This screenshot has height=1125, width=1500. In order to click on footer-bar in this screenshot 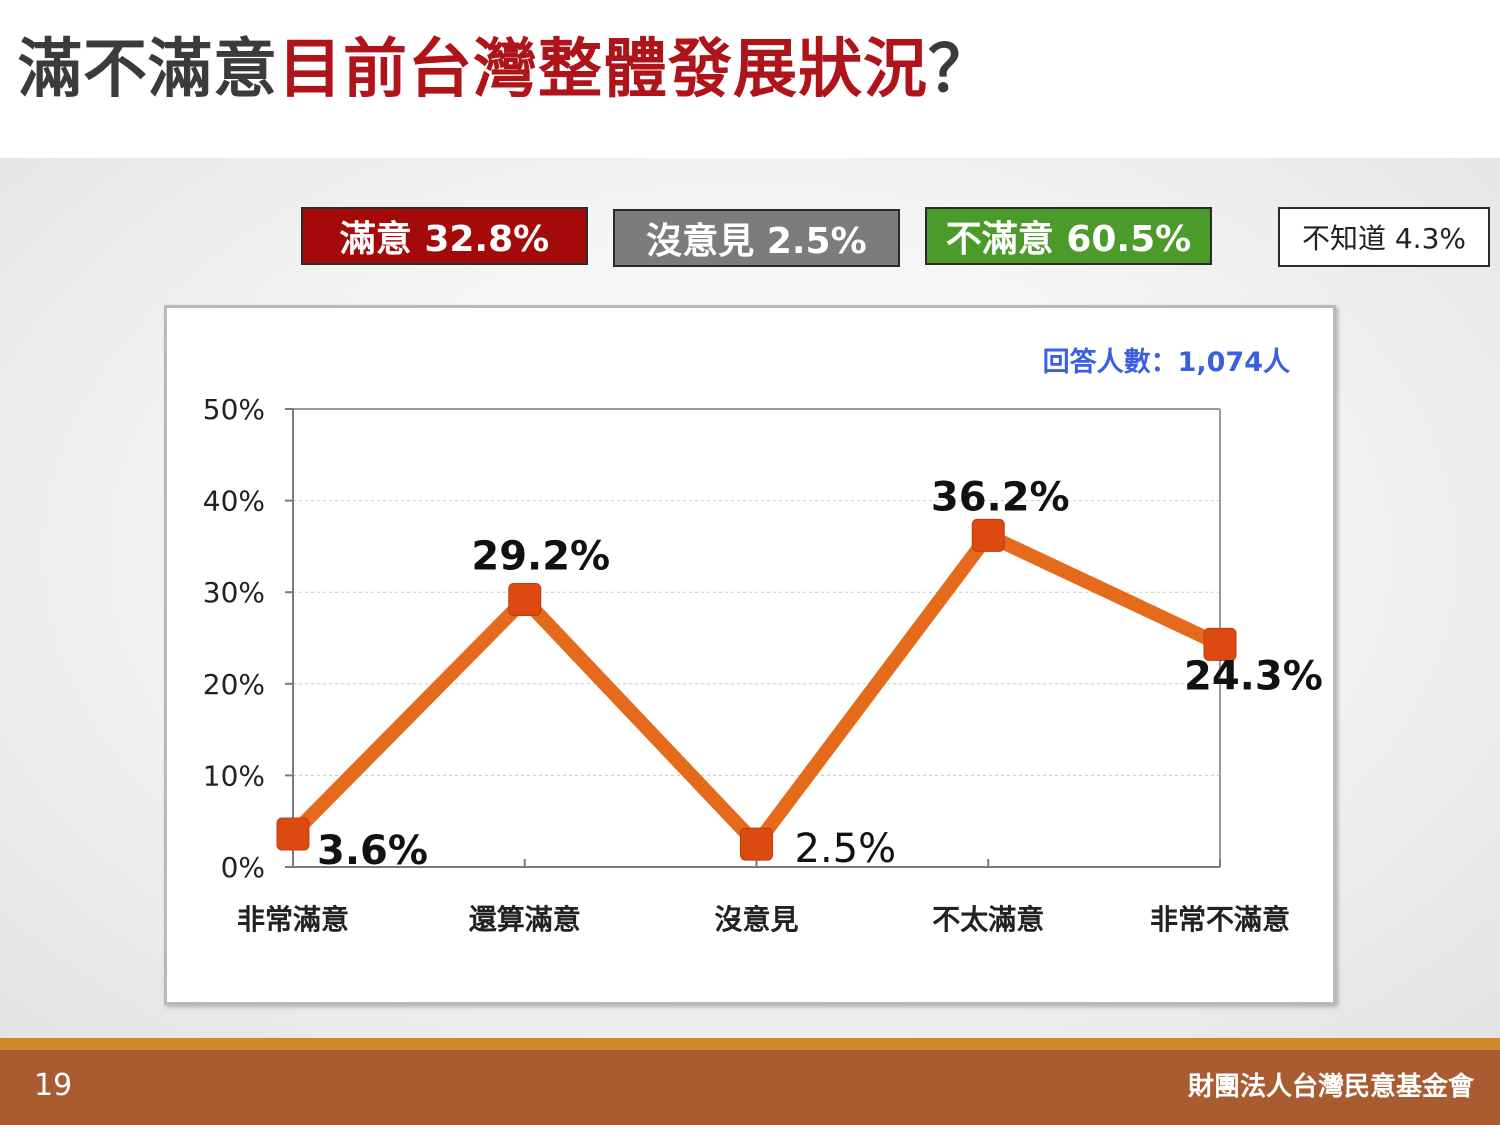, I will do `click(750, 1087)`.